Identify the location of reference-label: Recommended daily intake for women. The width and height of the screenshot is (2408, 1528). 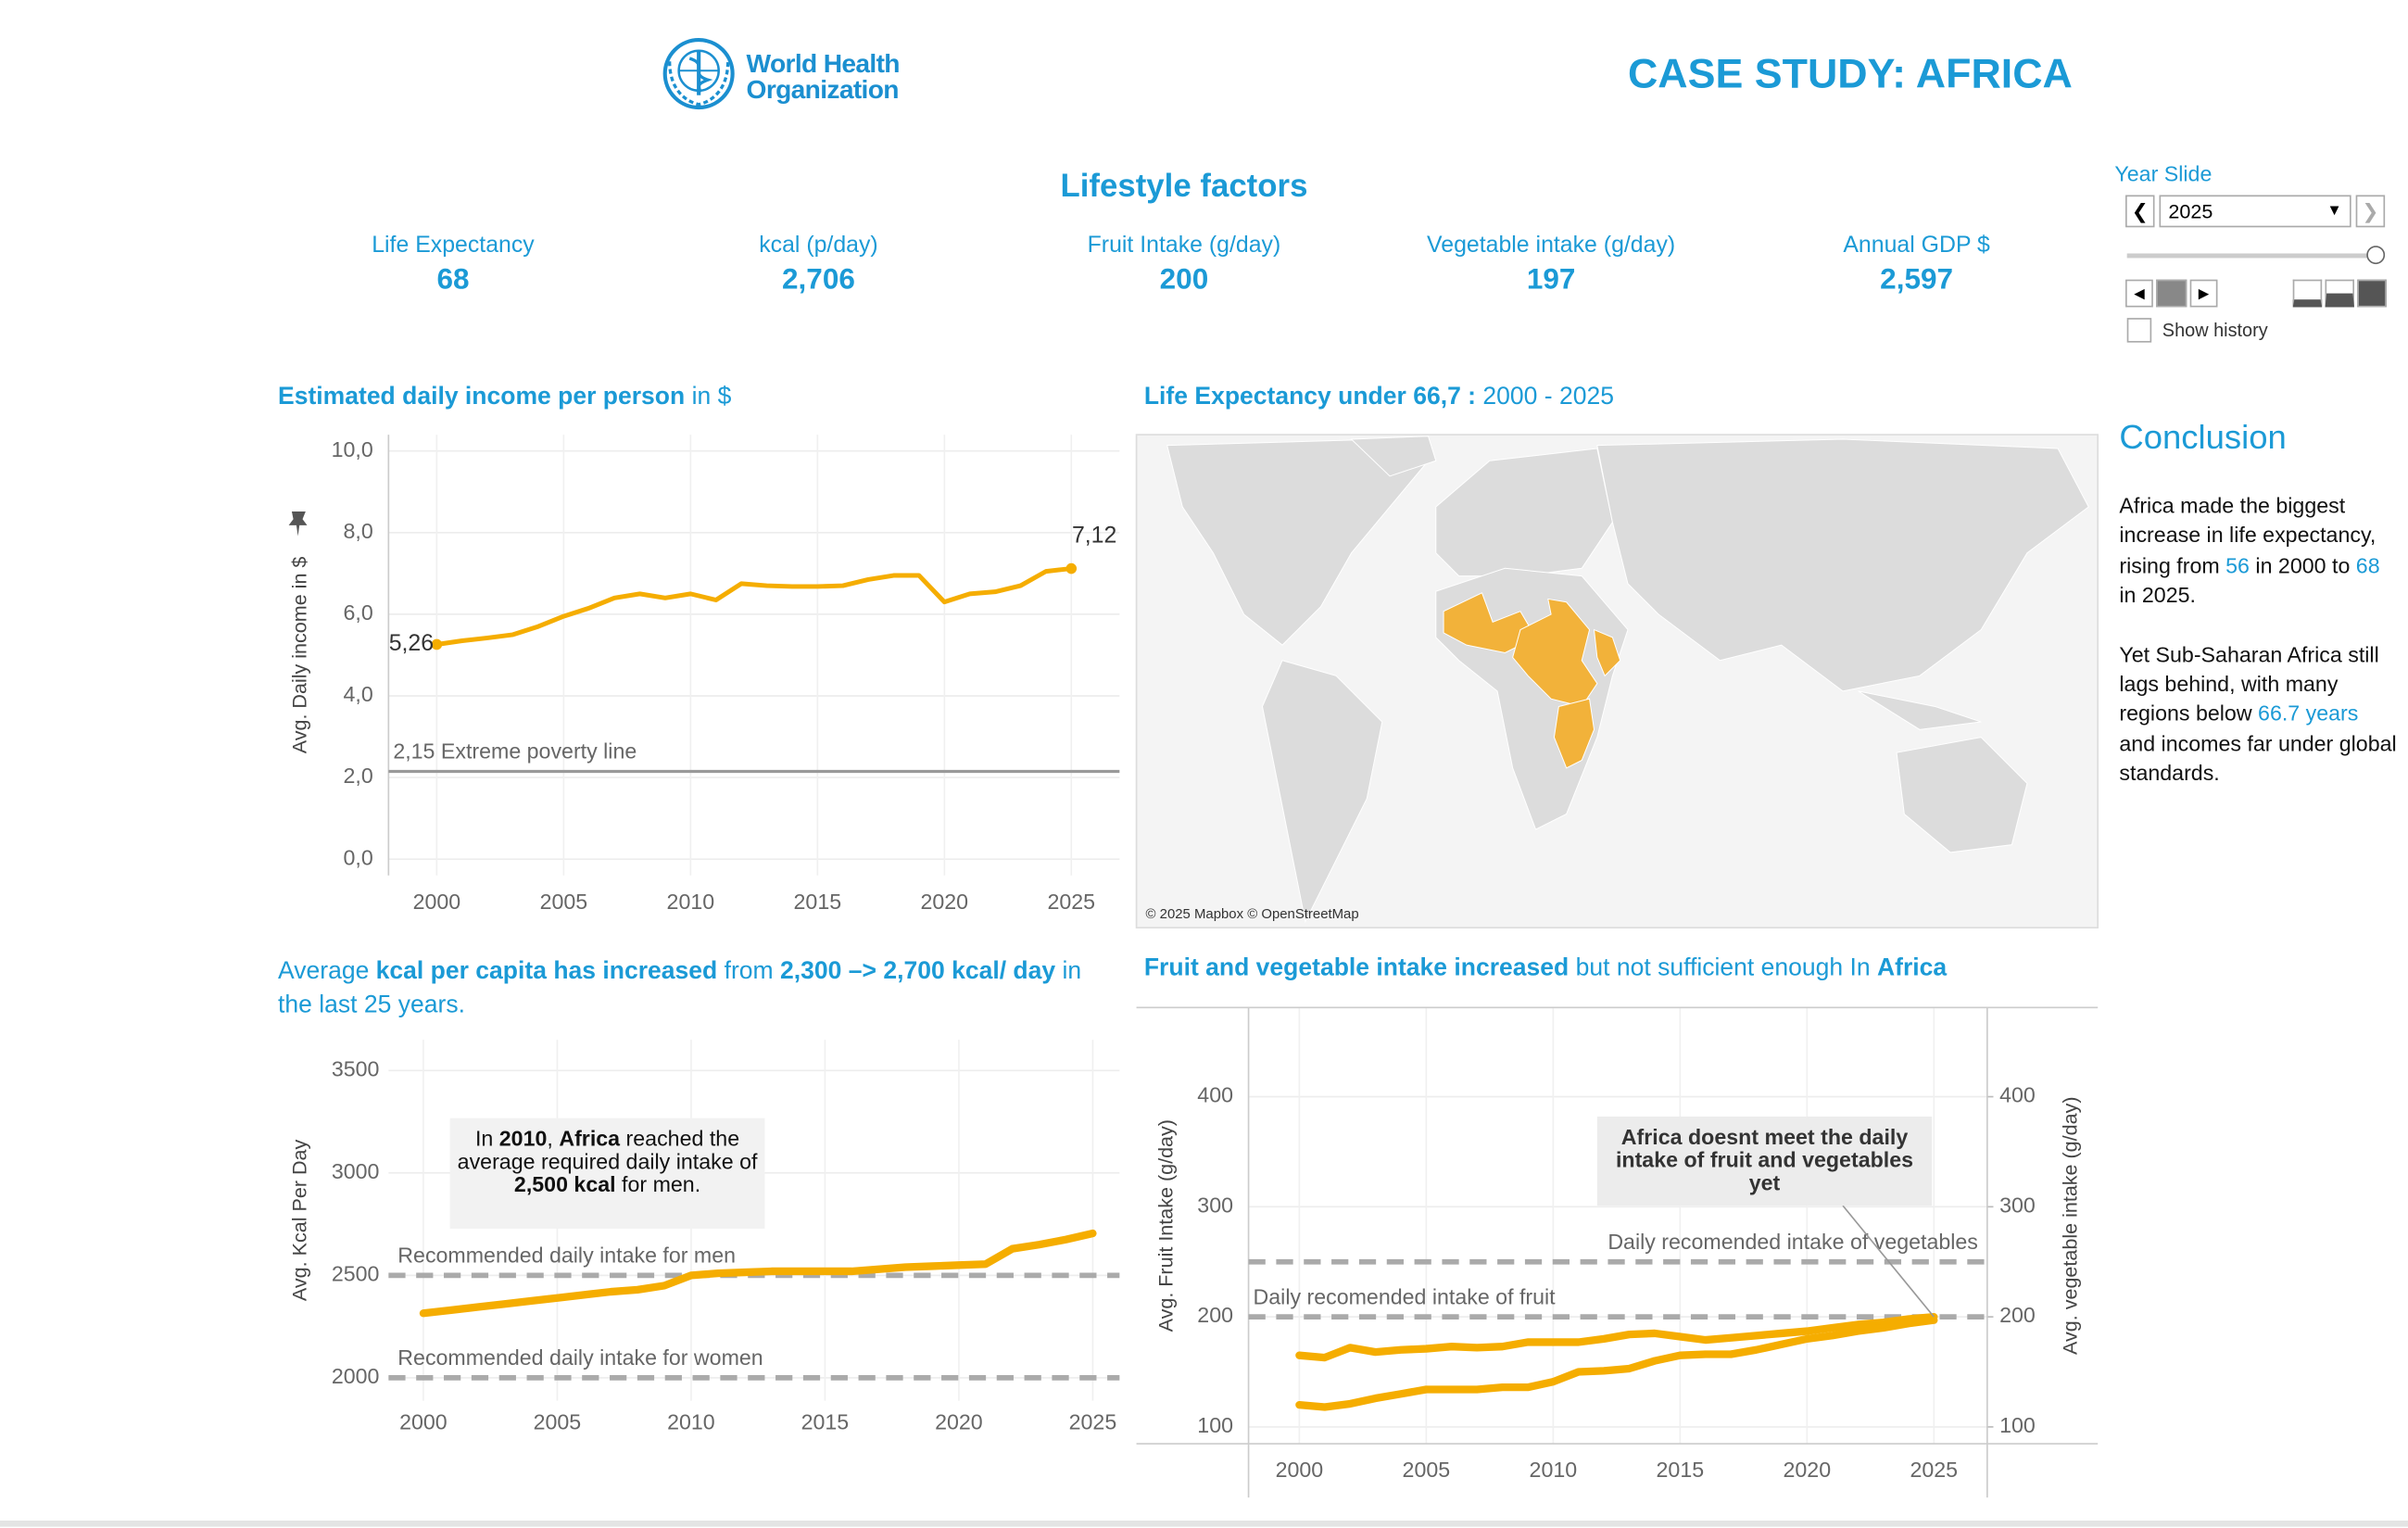
(580, 1358).